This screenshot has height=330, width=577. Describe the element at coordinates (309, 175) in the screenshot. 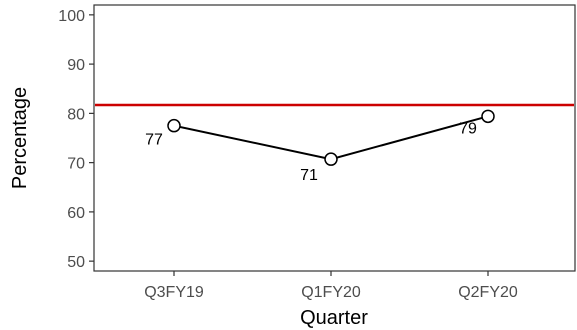

I see `data-label: 71` at that location.